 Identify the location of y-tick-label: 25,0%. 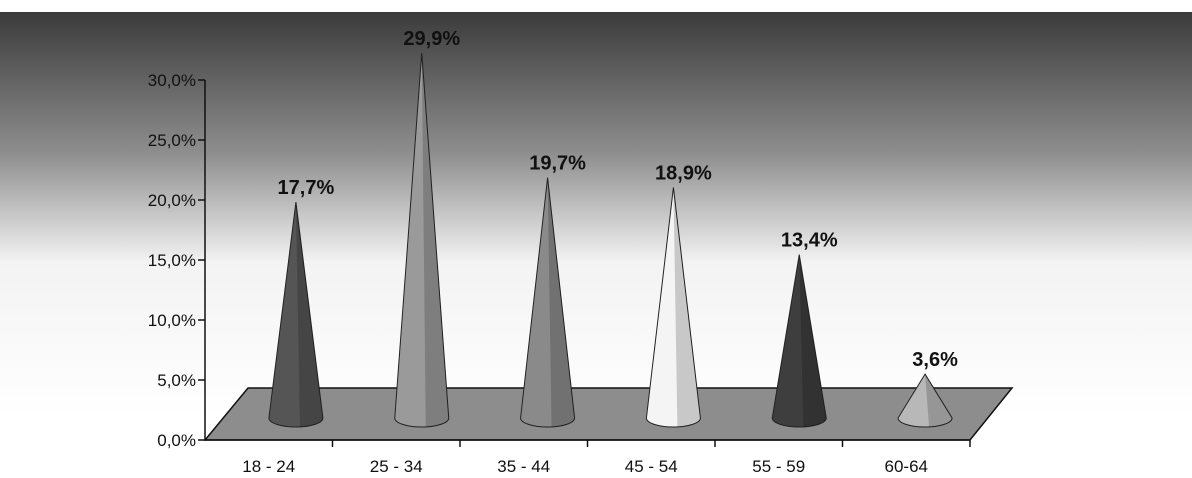
(172, 140).